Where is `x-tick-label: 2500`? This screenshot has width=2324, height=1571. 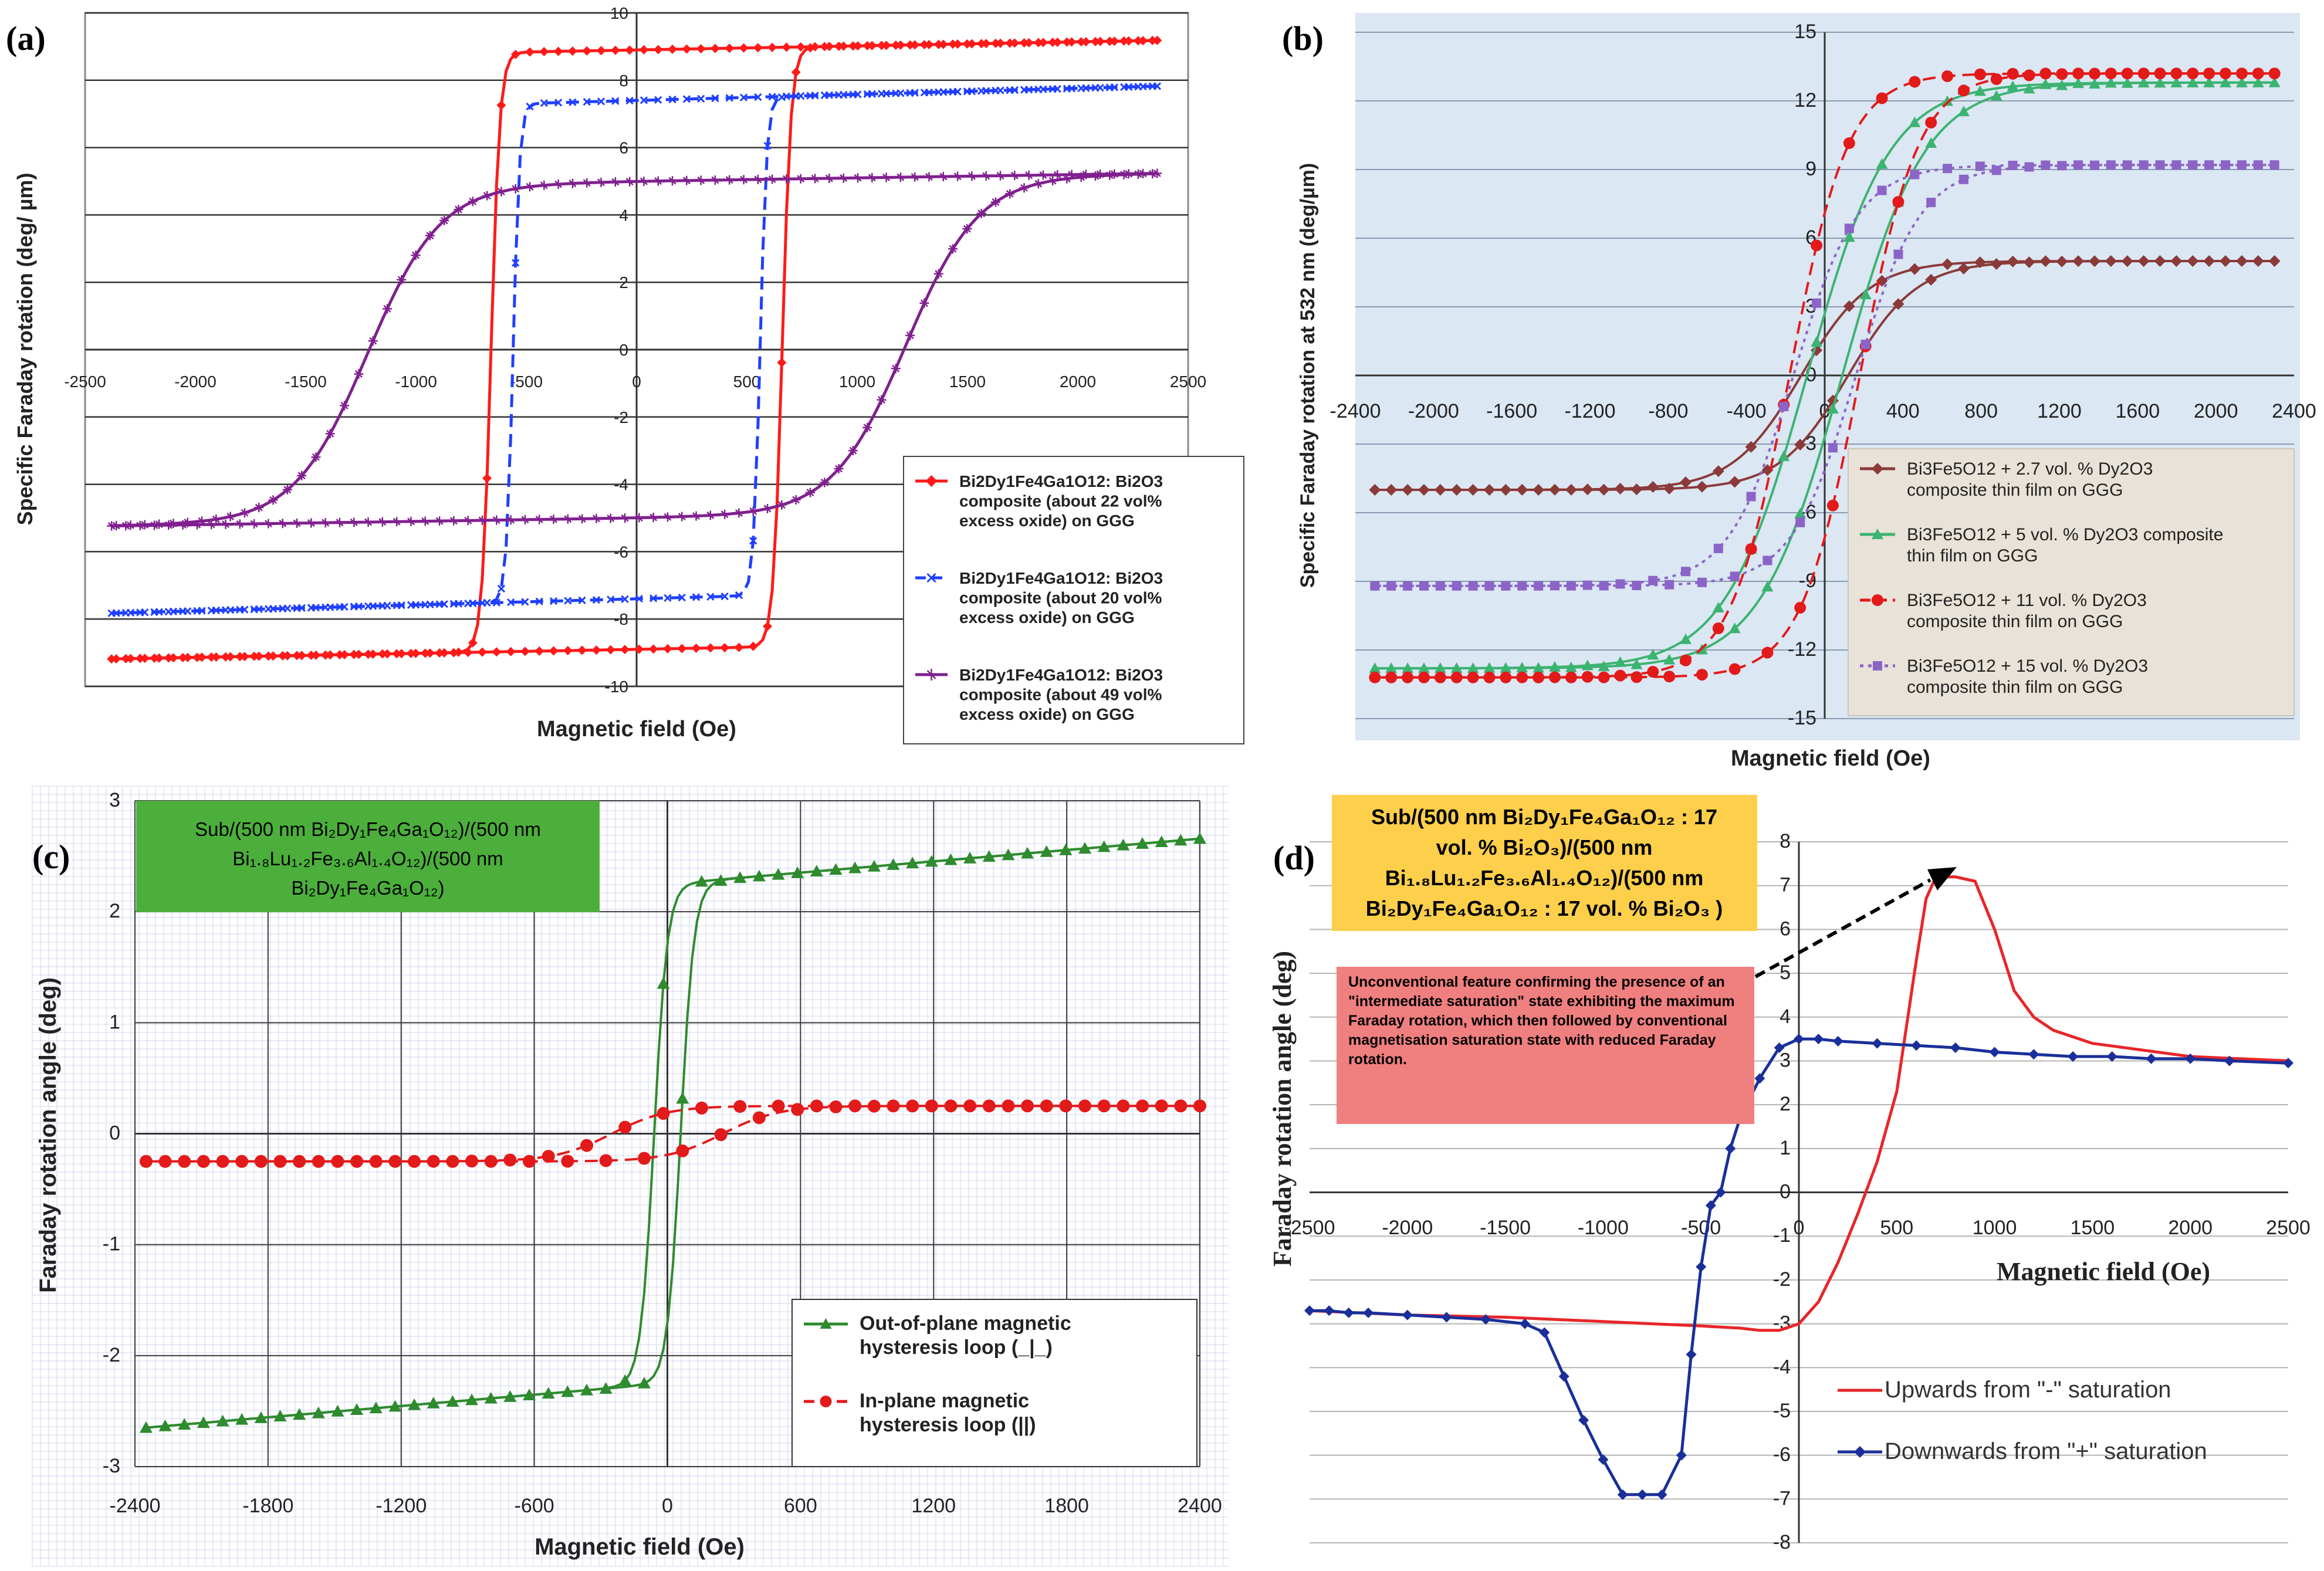
x-tick-label: 2500 is located at coordinates (2288, 1228).